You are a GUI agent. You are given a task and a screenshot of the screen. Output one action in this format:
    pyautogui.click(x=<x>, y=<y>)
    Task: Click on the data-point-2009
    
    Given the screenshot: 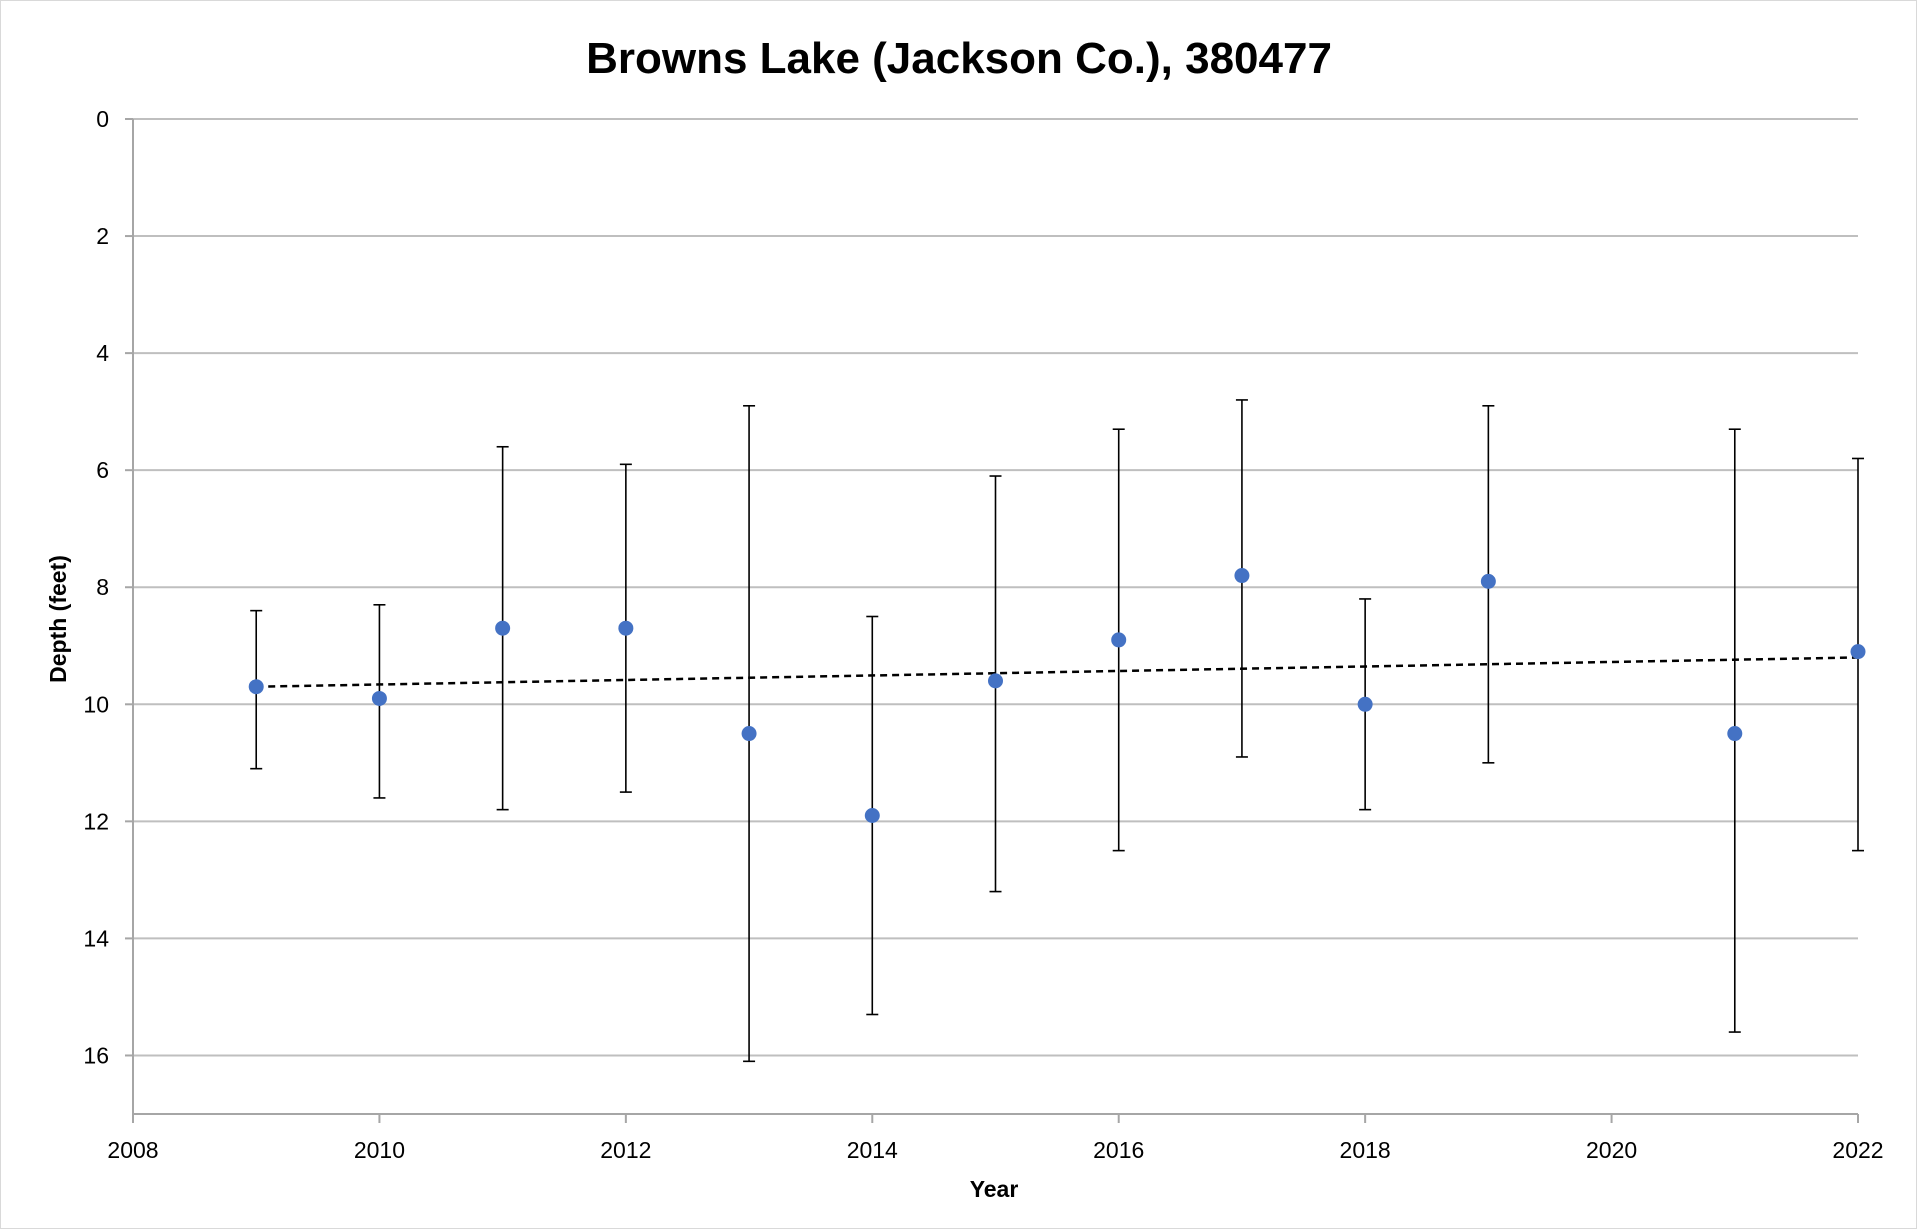 What is the action you would take?
    pyautogui.click(x=256, y=687)
    